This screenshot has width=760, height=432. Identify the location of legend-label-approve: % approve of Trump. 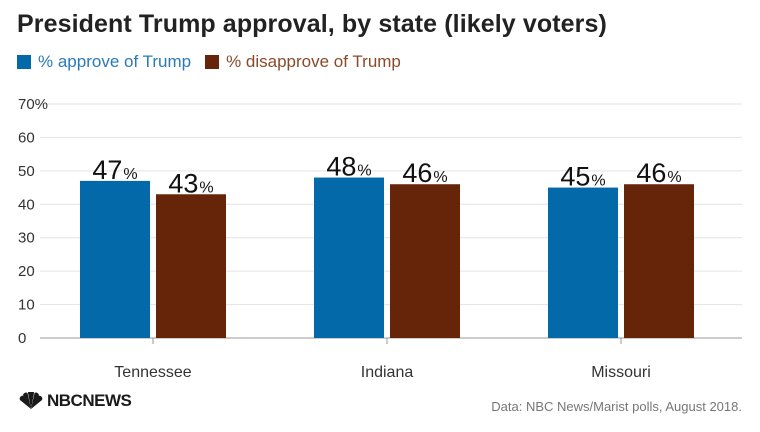
(115, 61).